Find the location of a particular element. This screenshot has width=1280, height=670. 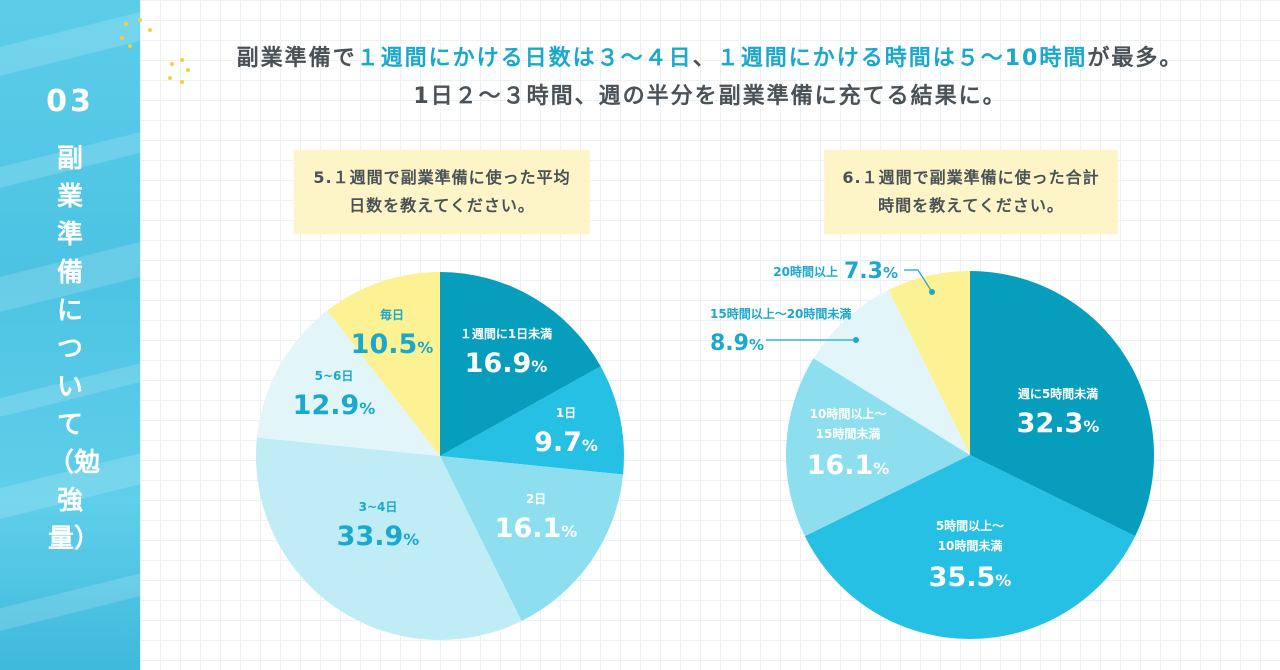

slice-category-label: 3~4日 is located at coordinates (378, 507).